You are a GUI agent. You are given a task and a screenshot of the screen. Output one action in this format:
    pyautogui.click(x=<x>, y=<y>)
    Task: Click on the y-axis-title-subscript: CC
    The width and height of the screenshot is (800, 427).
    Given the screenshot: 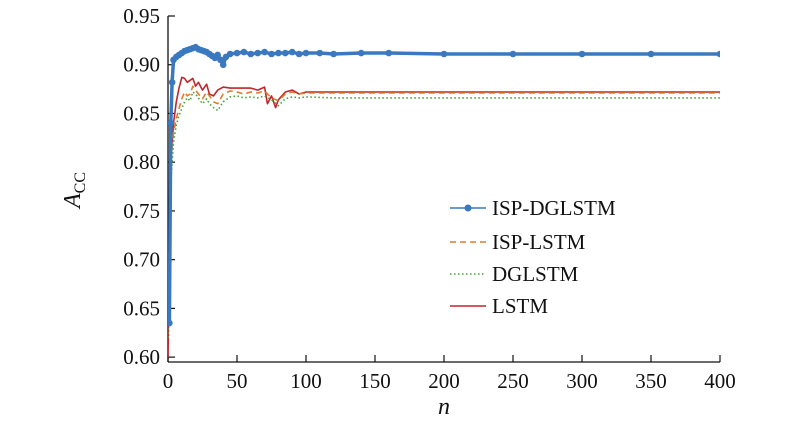 What is the action you would take?
    pyautogui.click(x=80, y=182)
    